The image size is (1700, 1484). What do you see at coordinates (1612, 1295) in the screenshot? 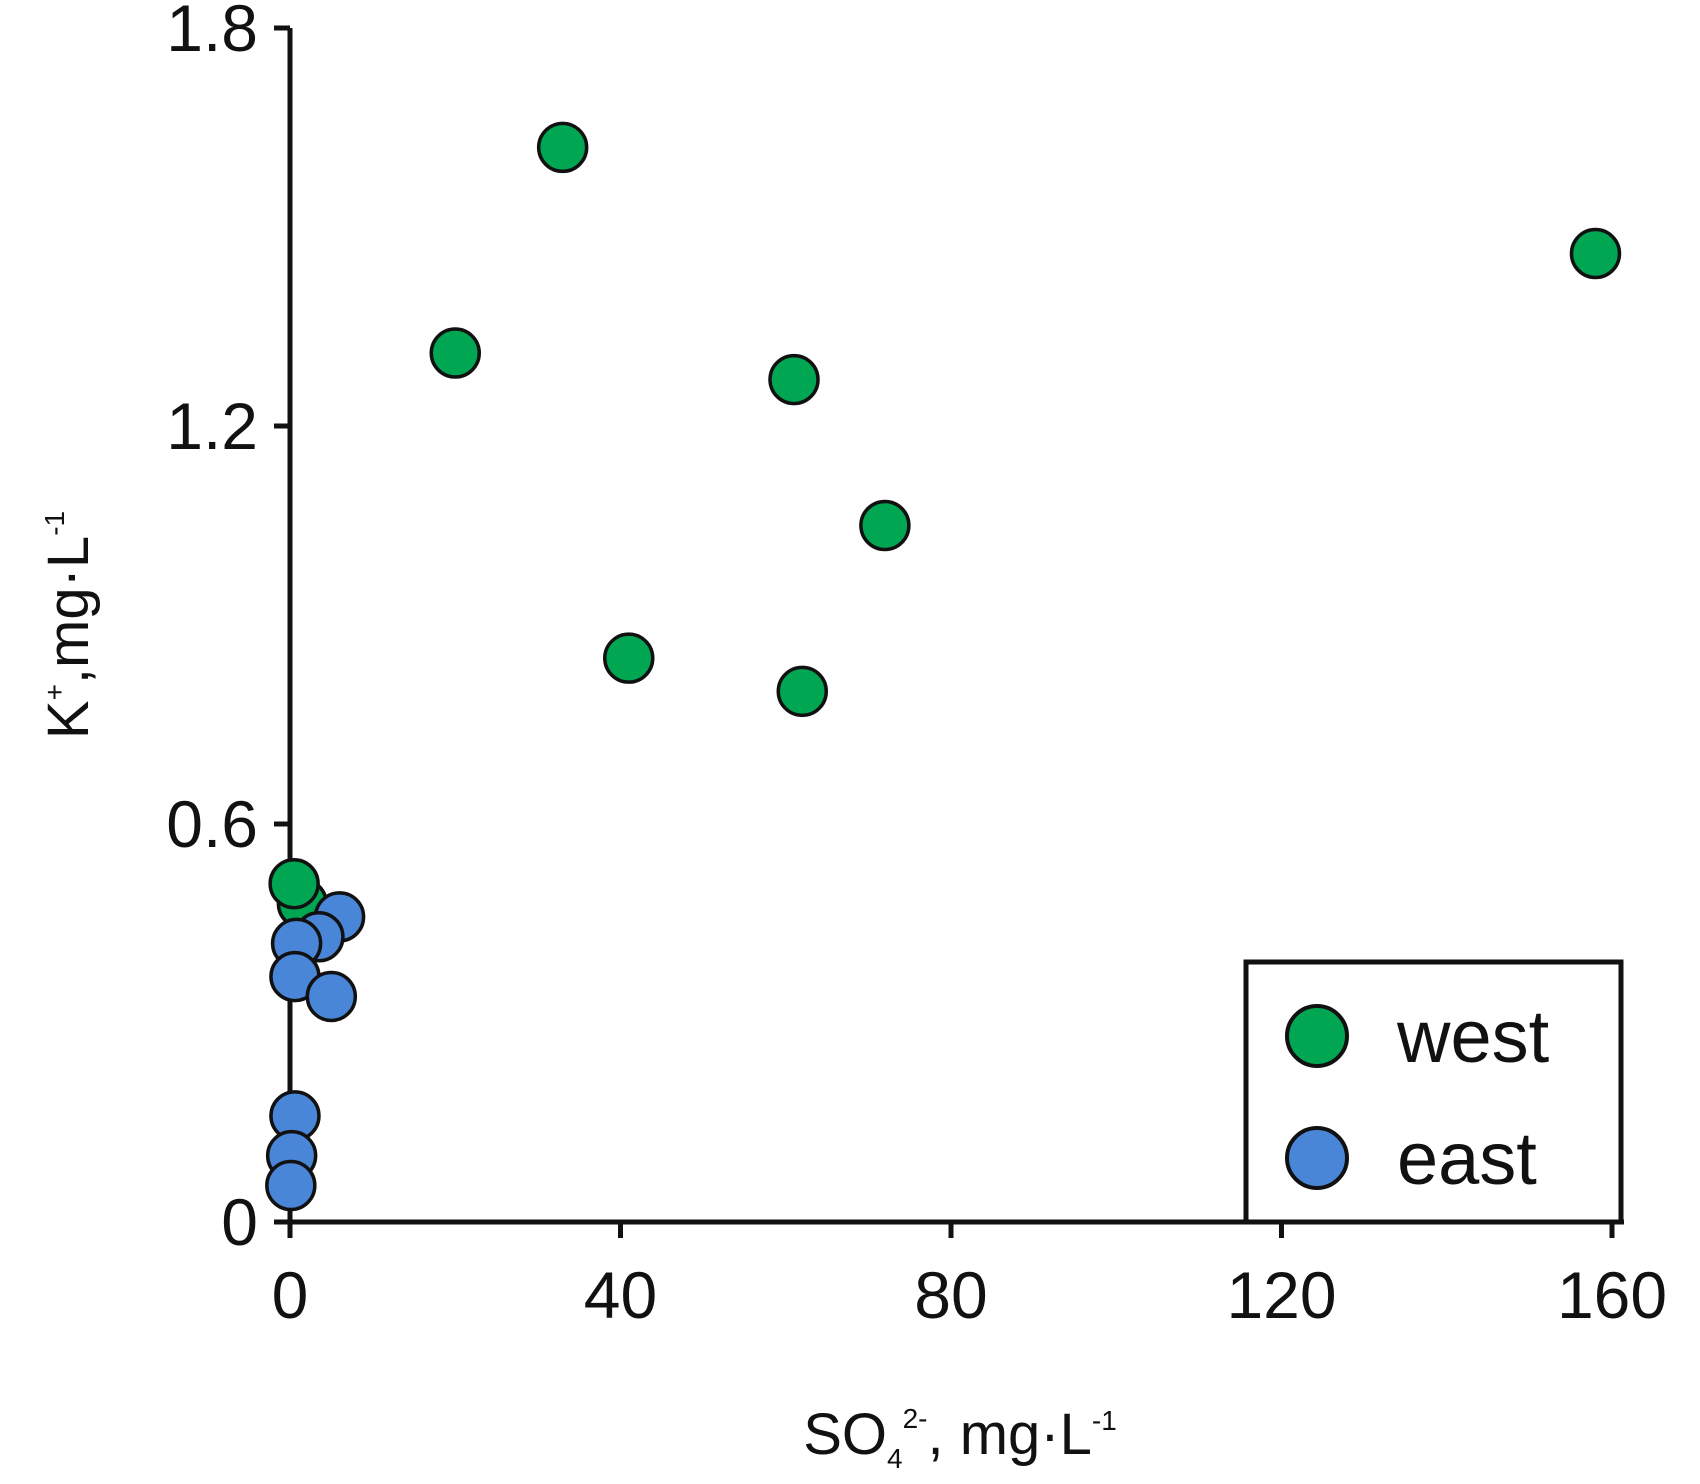
I see `x-tick-label: 160` at bounding box center [1612, 1295].